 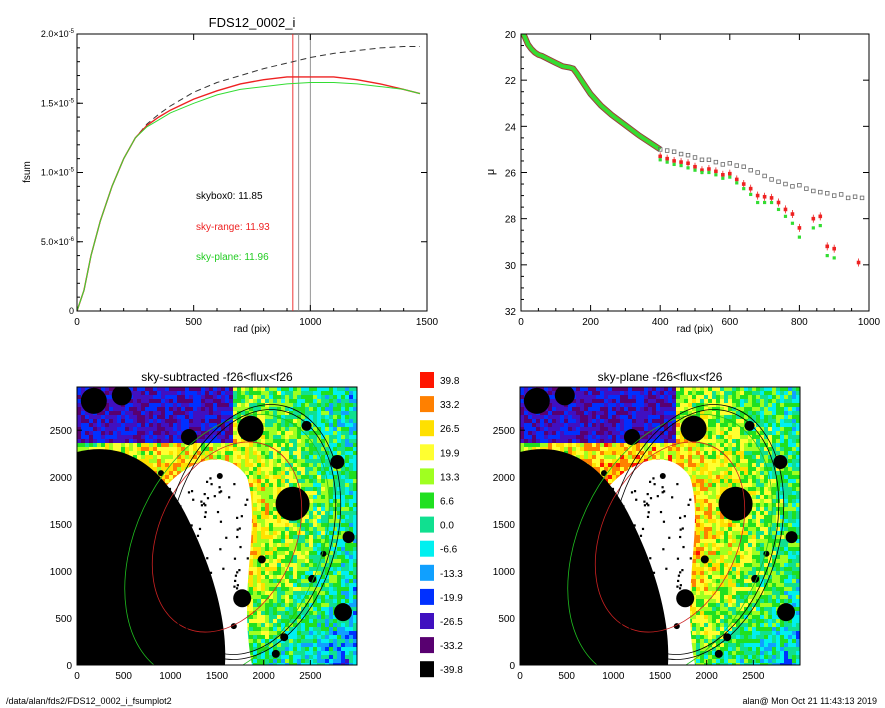 What do you see at coordinates (820, 225) in the screenshot?
I see `mu-point-sky-plane` at bounding box center [820, 225].